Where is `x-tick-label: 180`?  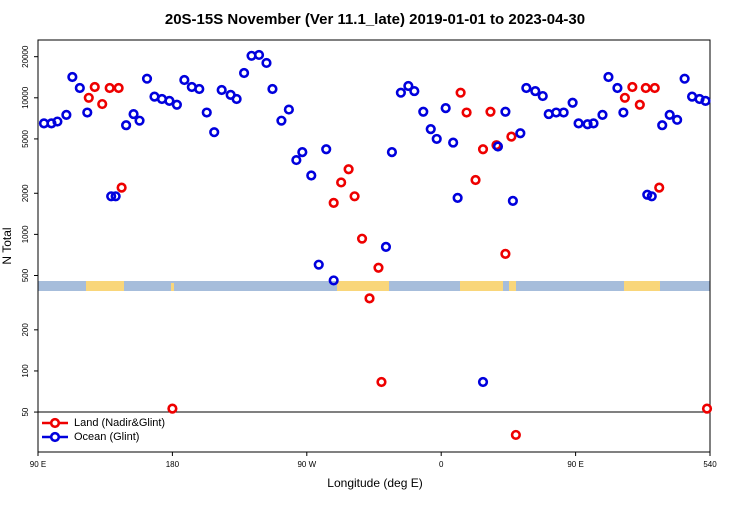
x-tick-label: 180 is located at coordinates (173, 464).